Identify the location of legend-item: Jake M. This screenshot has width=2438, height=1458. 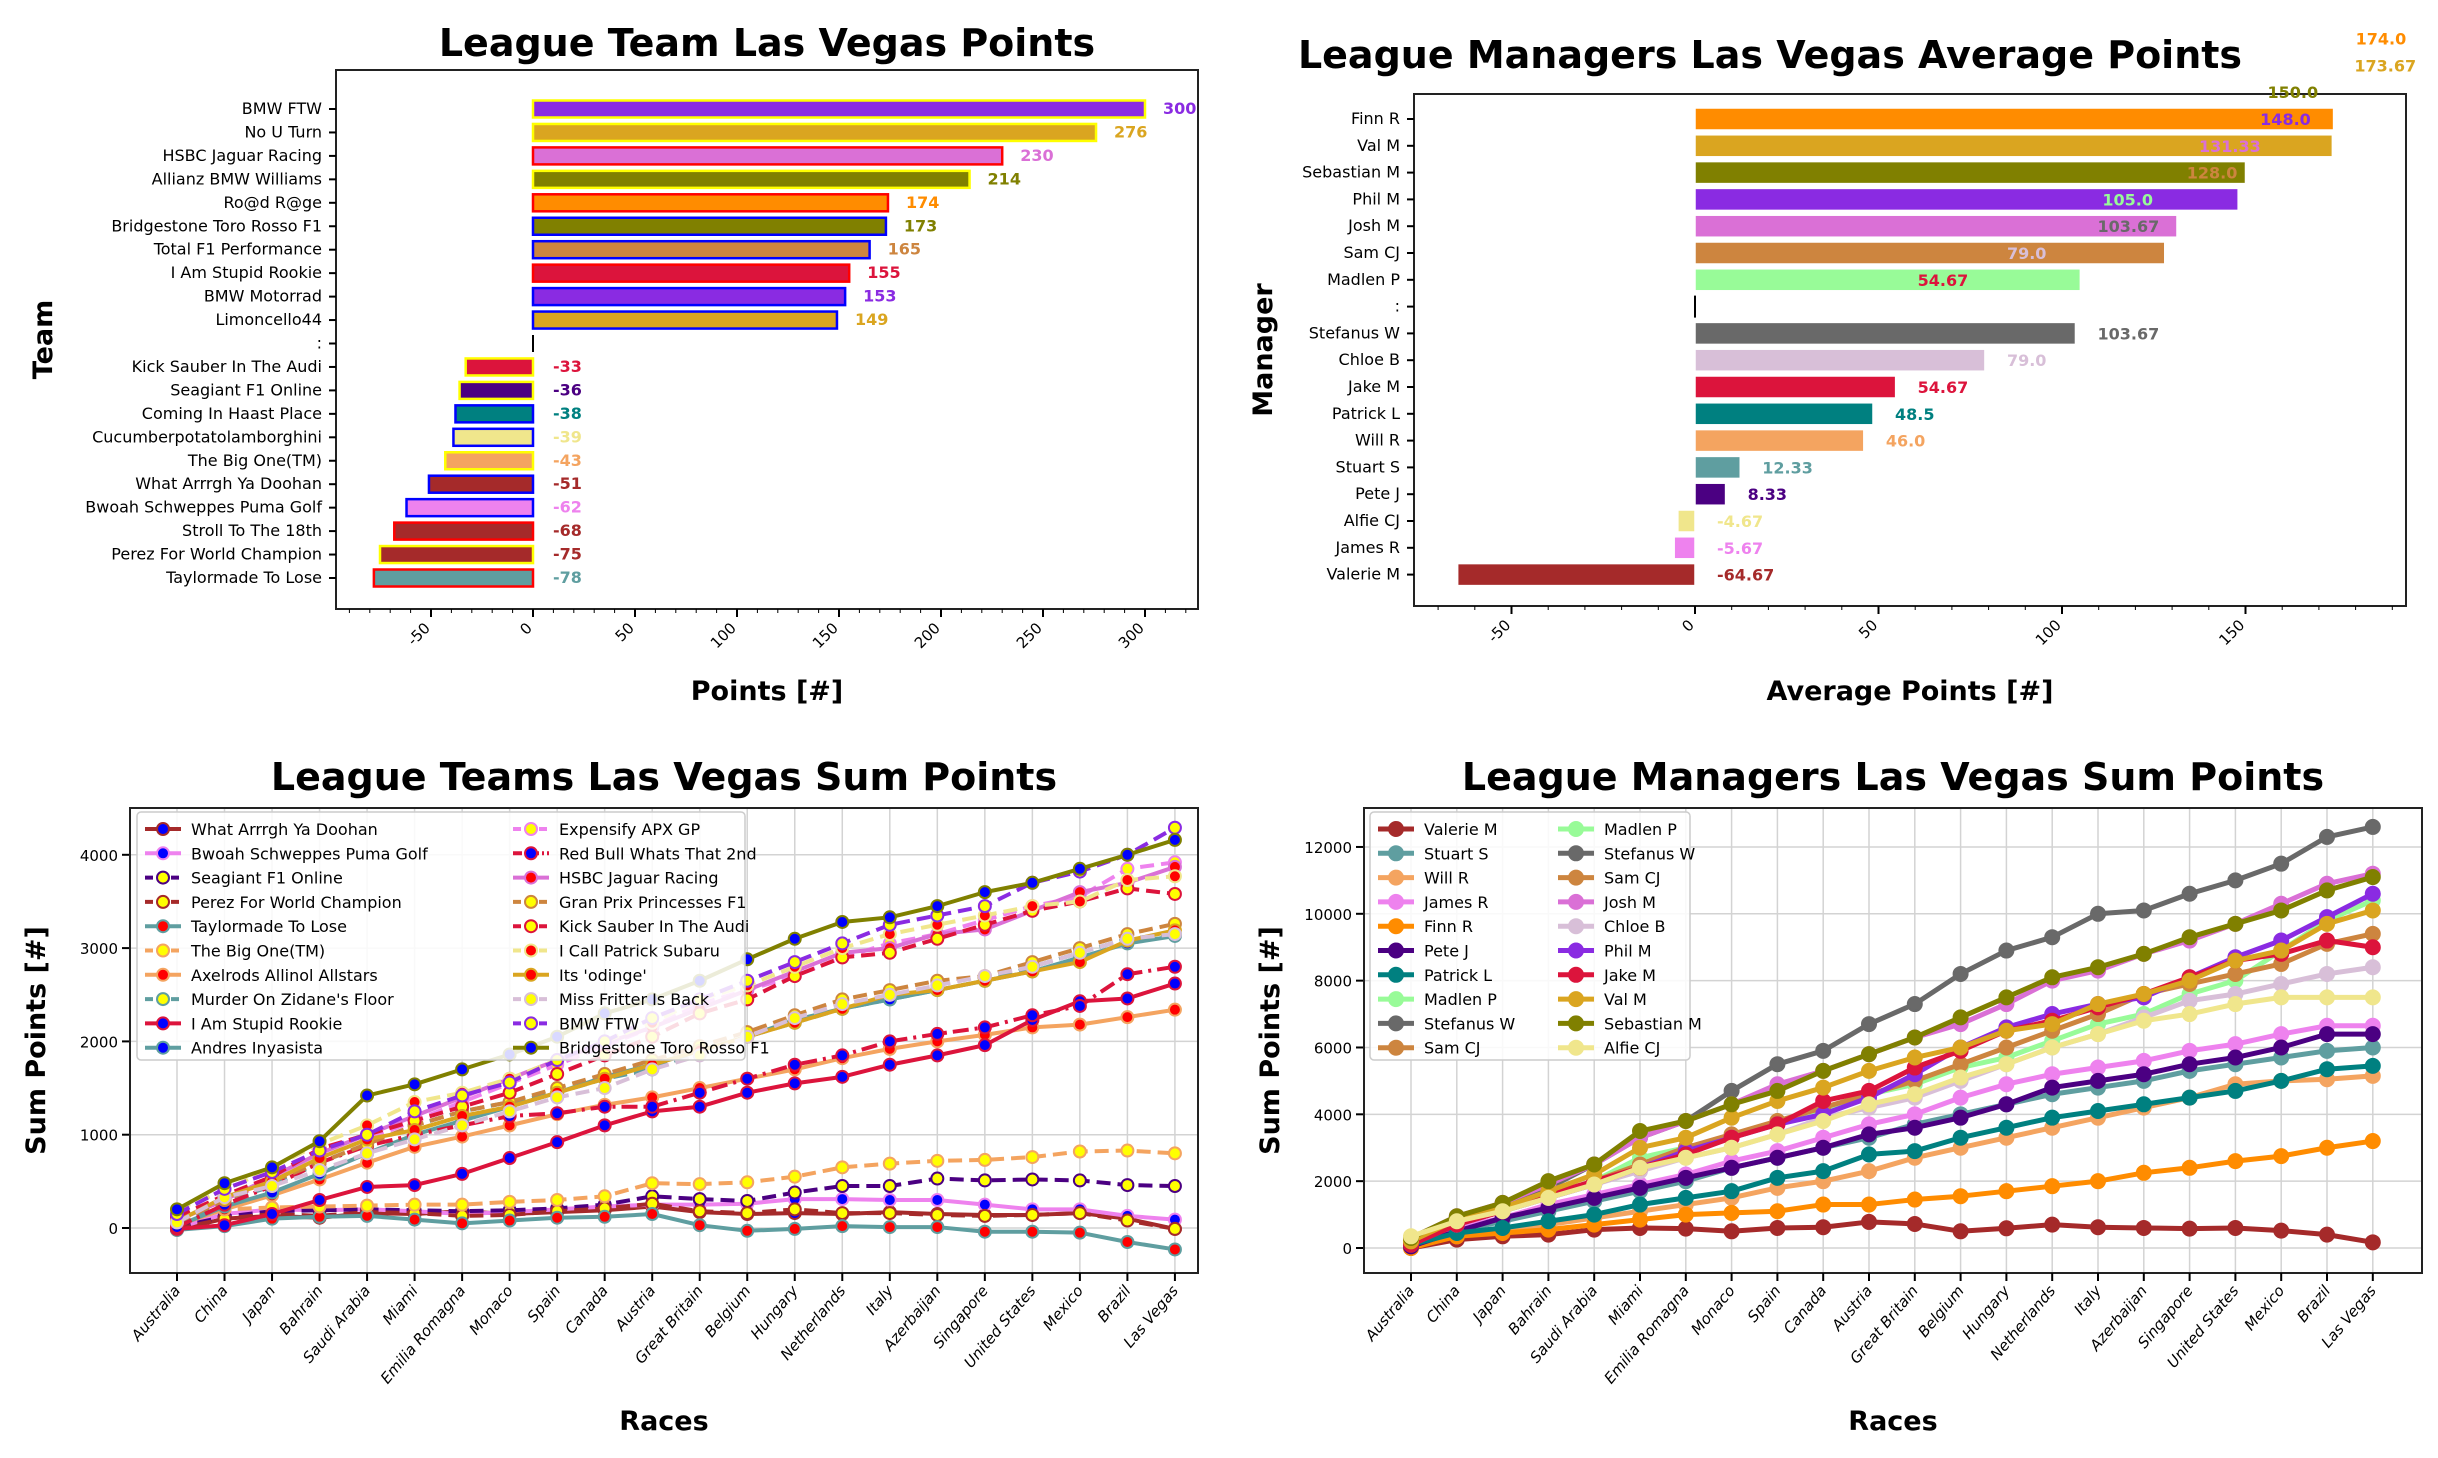
(1607, 975).